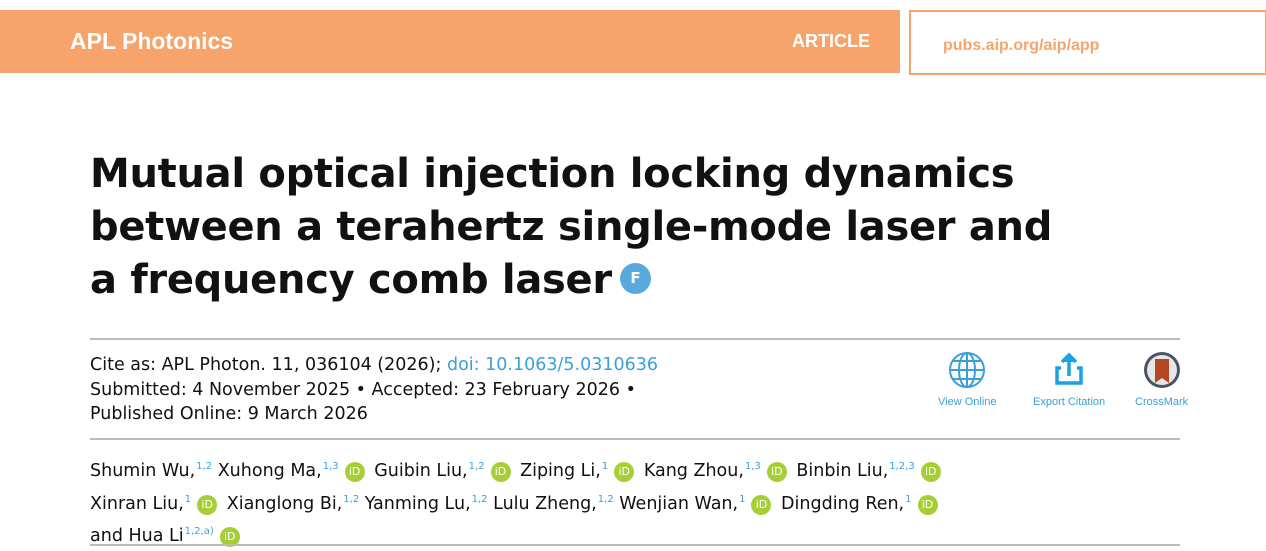  Describe the element at coordinates (635, 278) in the screenshot. I see `featured-badge-icon: F` at that location.